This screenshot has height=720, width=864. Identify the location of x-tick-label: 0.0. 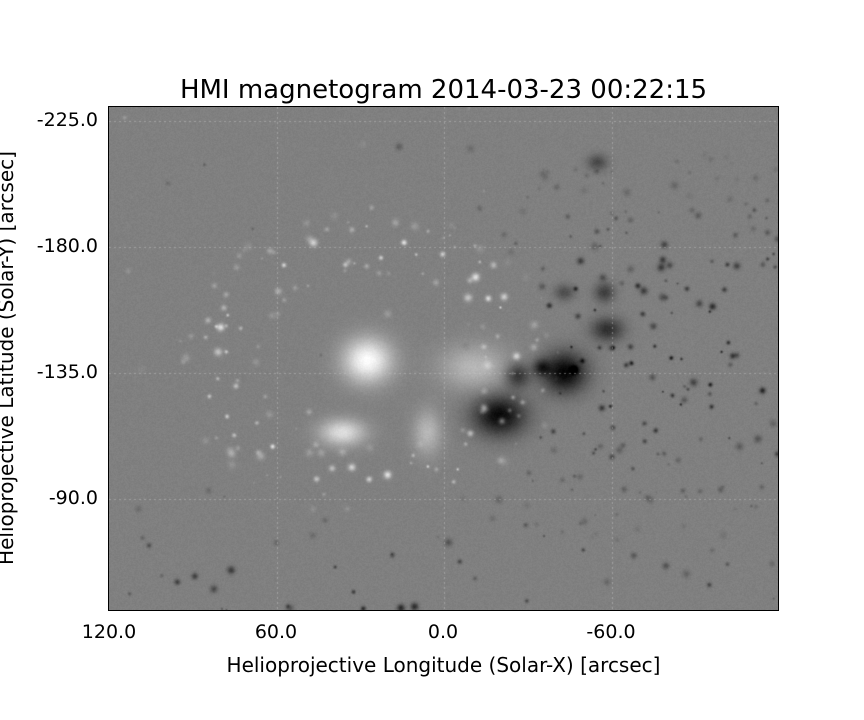
(443, 632).